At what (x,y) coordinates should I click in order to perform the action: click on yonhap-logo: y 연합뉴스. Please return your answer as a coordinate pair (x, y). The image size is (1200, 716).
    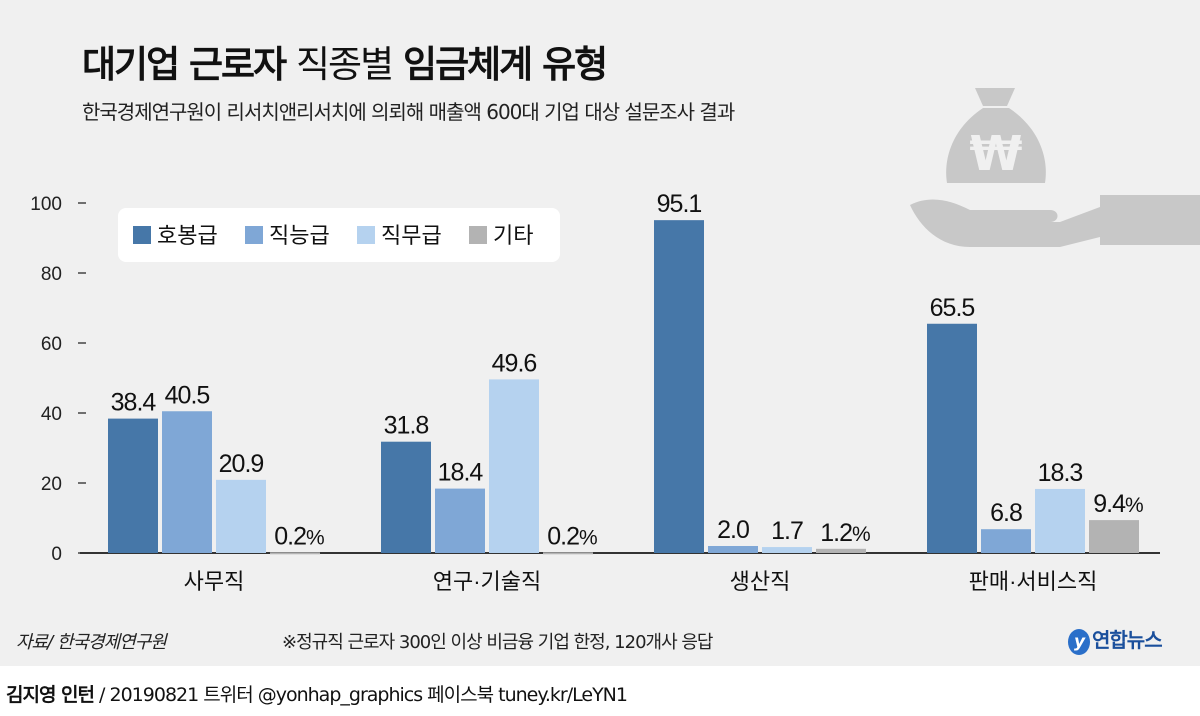
    Looking at the image, I should click on (1115, 639).